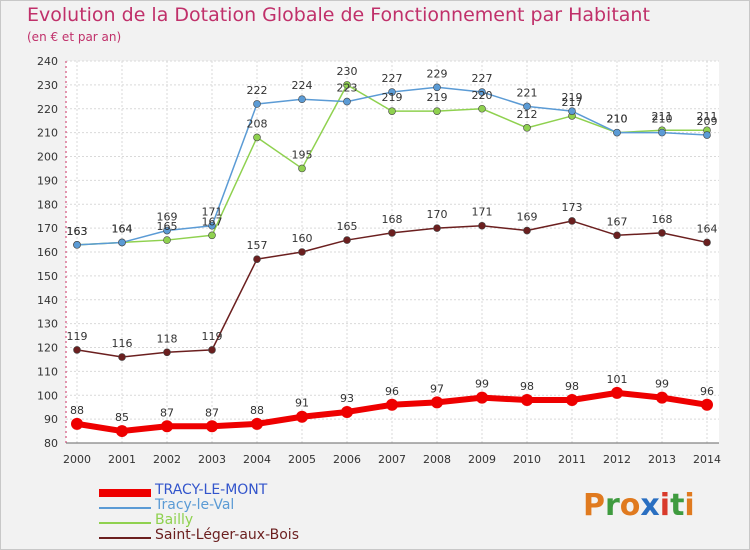 This screenshot has width=750, height=550. I want to click on data-label: 173, so click(572, 207).